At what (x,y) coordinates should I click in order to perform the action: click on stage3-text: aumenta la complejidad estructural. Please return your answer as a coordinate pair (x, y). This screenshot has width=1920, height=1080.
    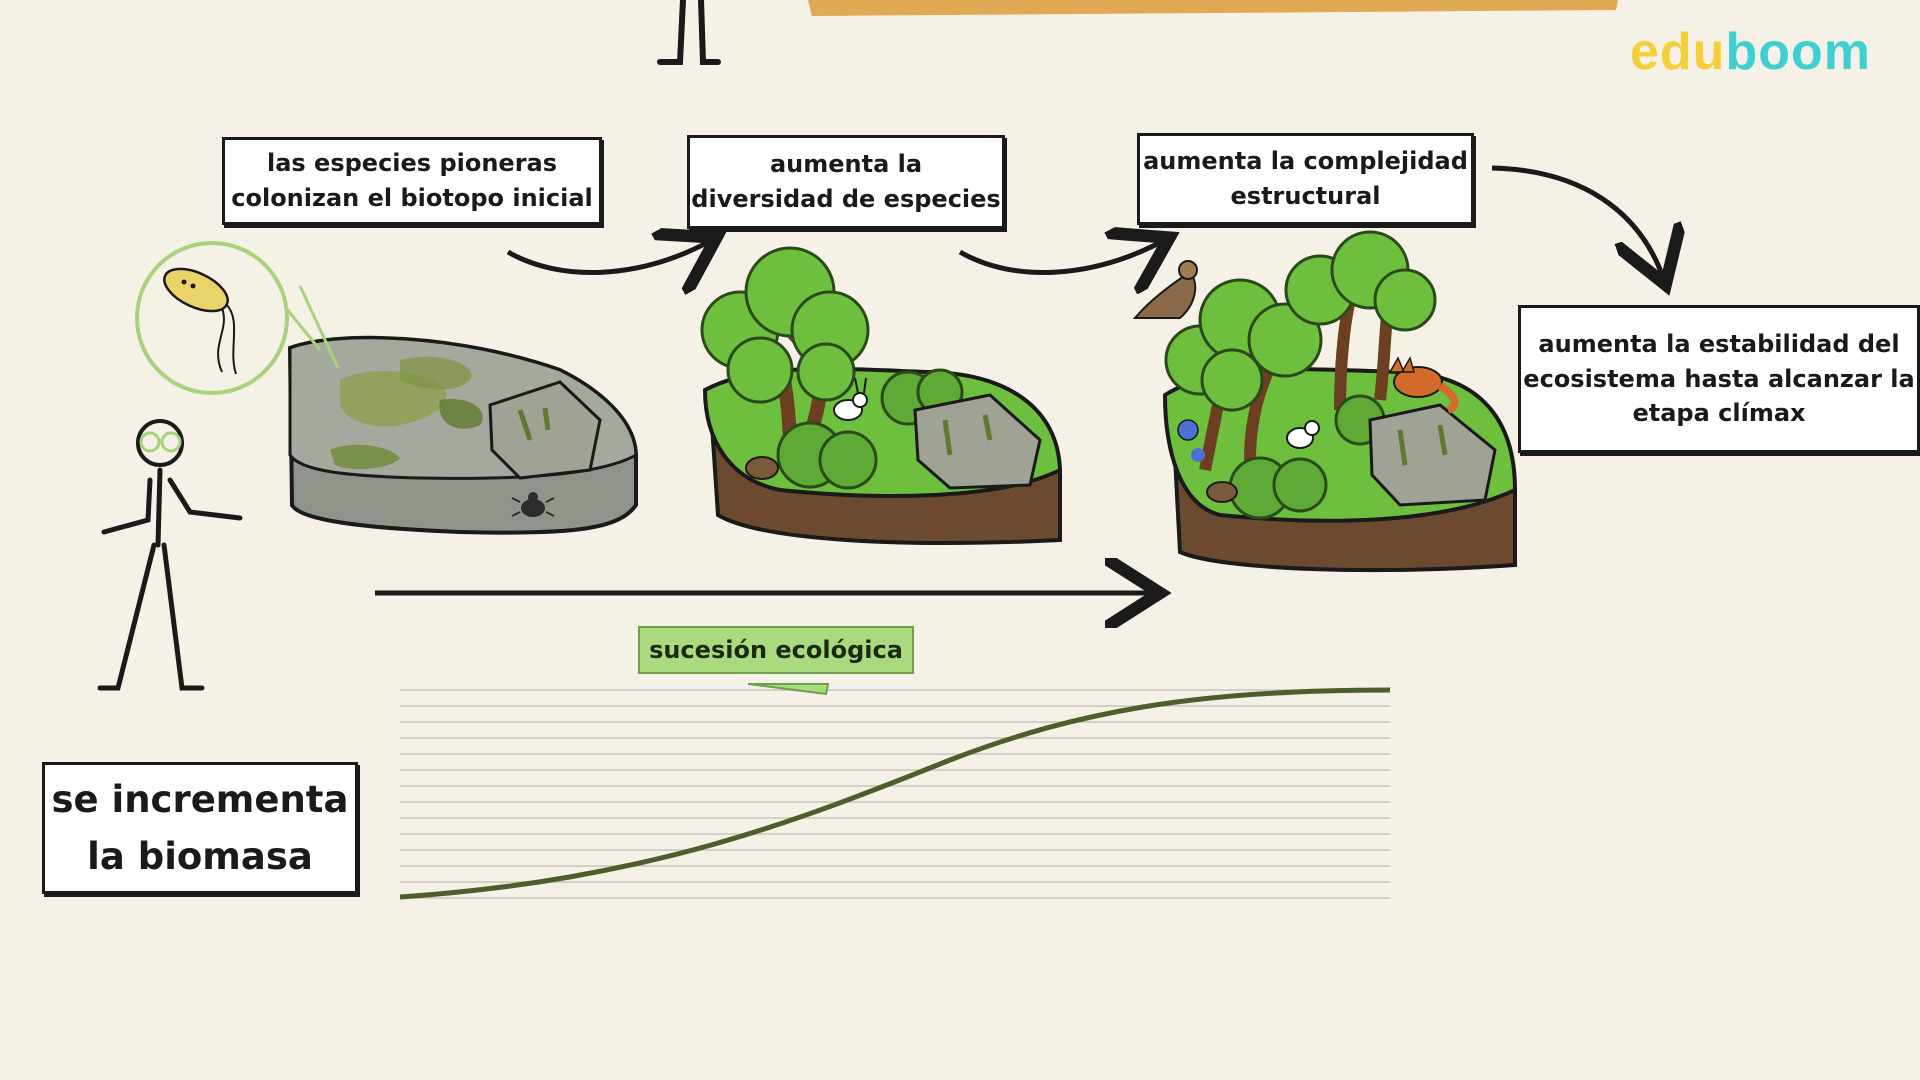
    Looking at the image, I should click on (1305, 178).